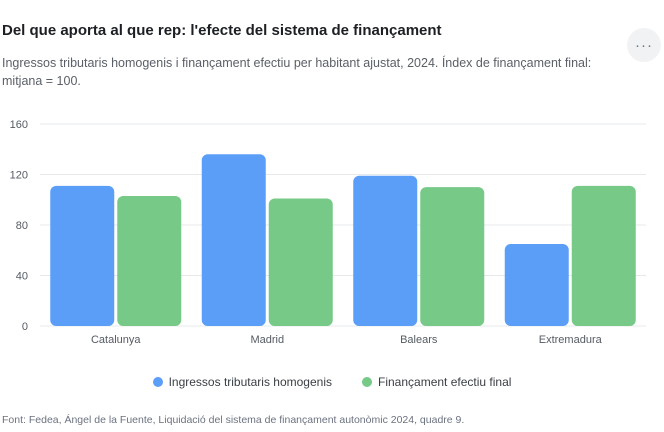  Describe the element at coordinates (116, 340) in the screenshot. I see `x-tick-label: Catalunya` at that location.